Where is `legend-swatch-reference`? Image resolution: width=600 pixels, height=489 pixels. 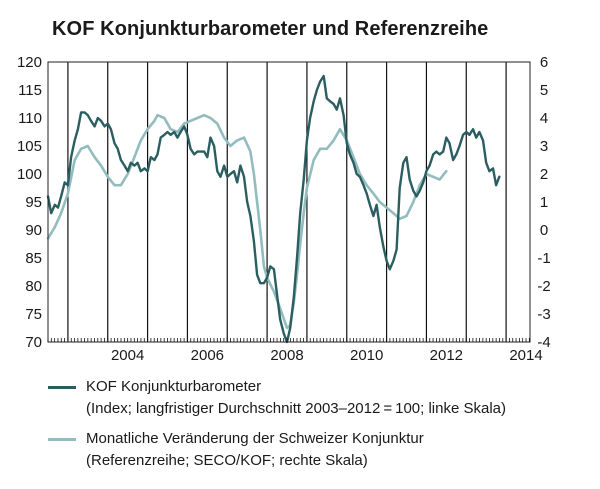 legend-swatch-reference is located at coordinates (62, 439).